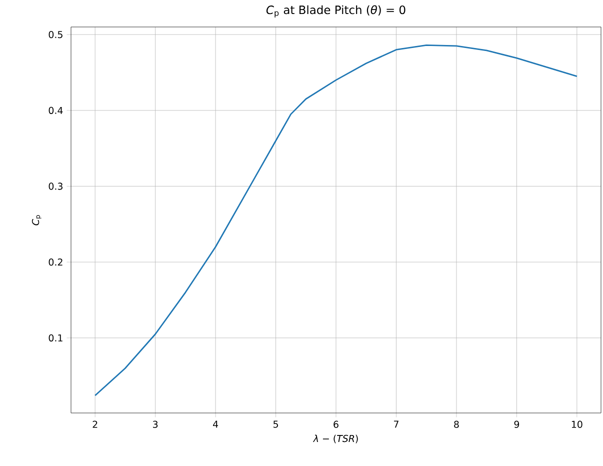  I want to click on y-tick-label: 0.3, so click(55, 186).